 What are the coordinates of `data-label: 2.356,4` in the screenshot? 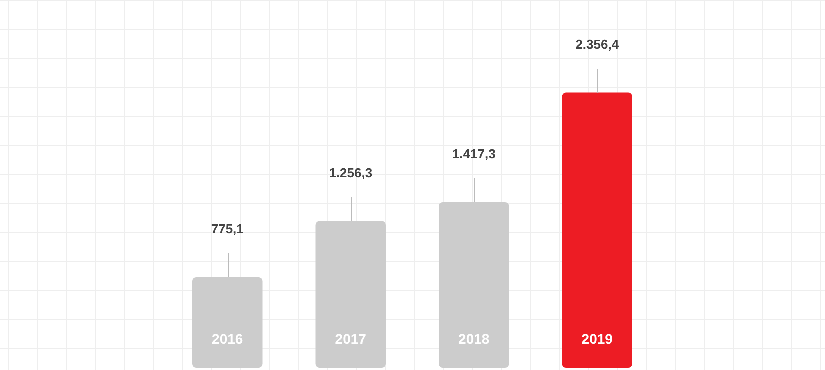 It's located at (598, 44).